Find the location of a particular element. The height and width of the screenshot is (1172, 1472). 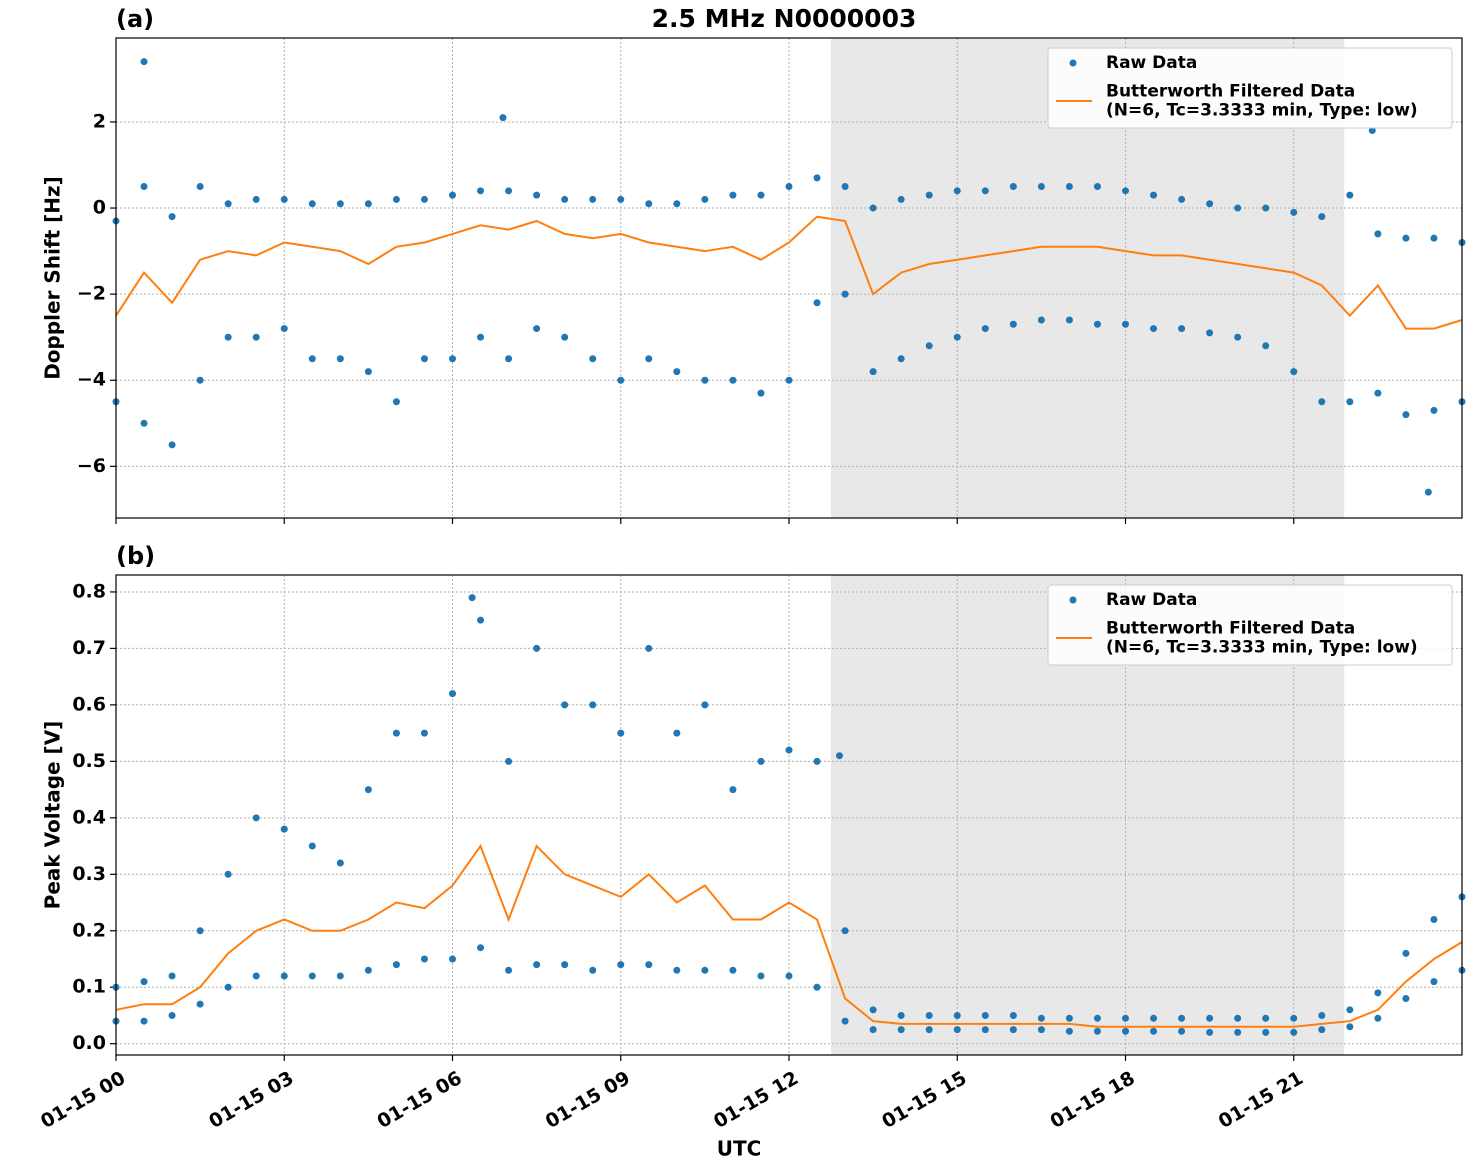

y-tick-label: 0.4 is located at coordinates (89, 817).